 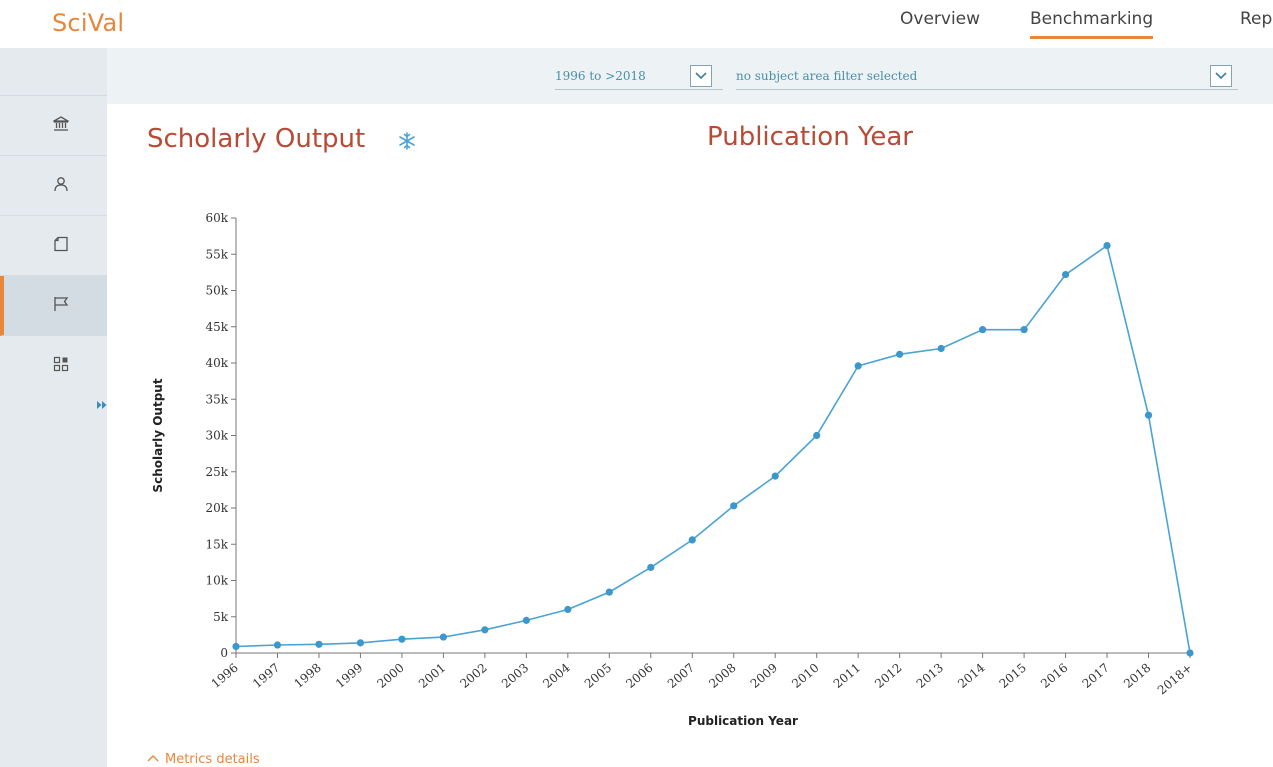 I want to click on data-point-2018+, so click(x=1190, y=653).